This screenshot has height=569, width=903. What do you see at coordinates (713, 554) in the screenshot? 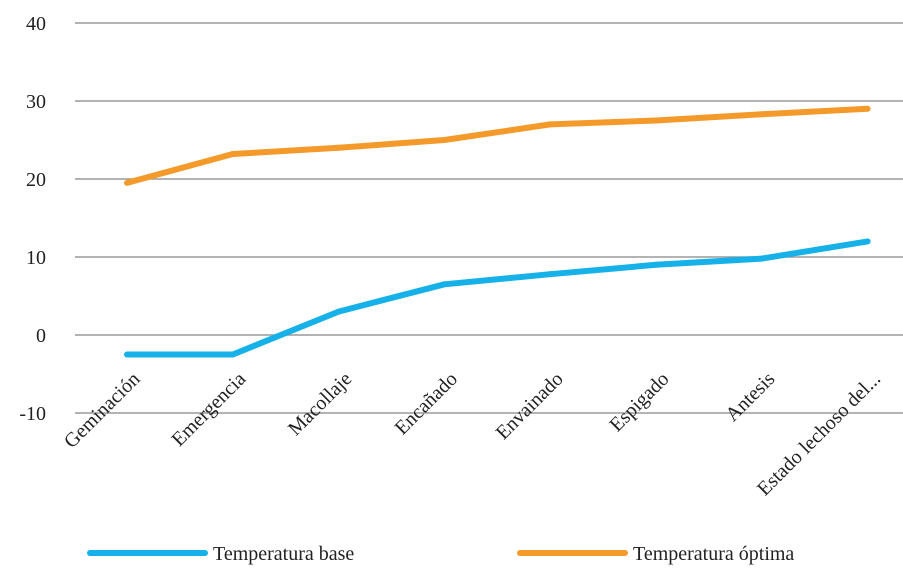
I see `legend-label-temperatura-optima: Temperatura óptima` at bounding box center [713, 554].